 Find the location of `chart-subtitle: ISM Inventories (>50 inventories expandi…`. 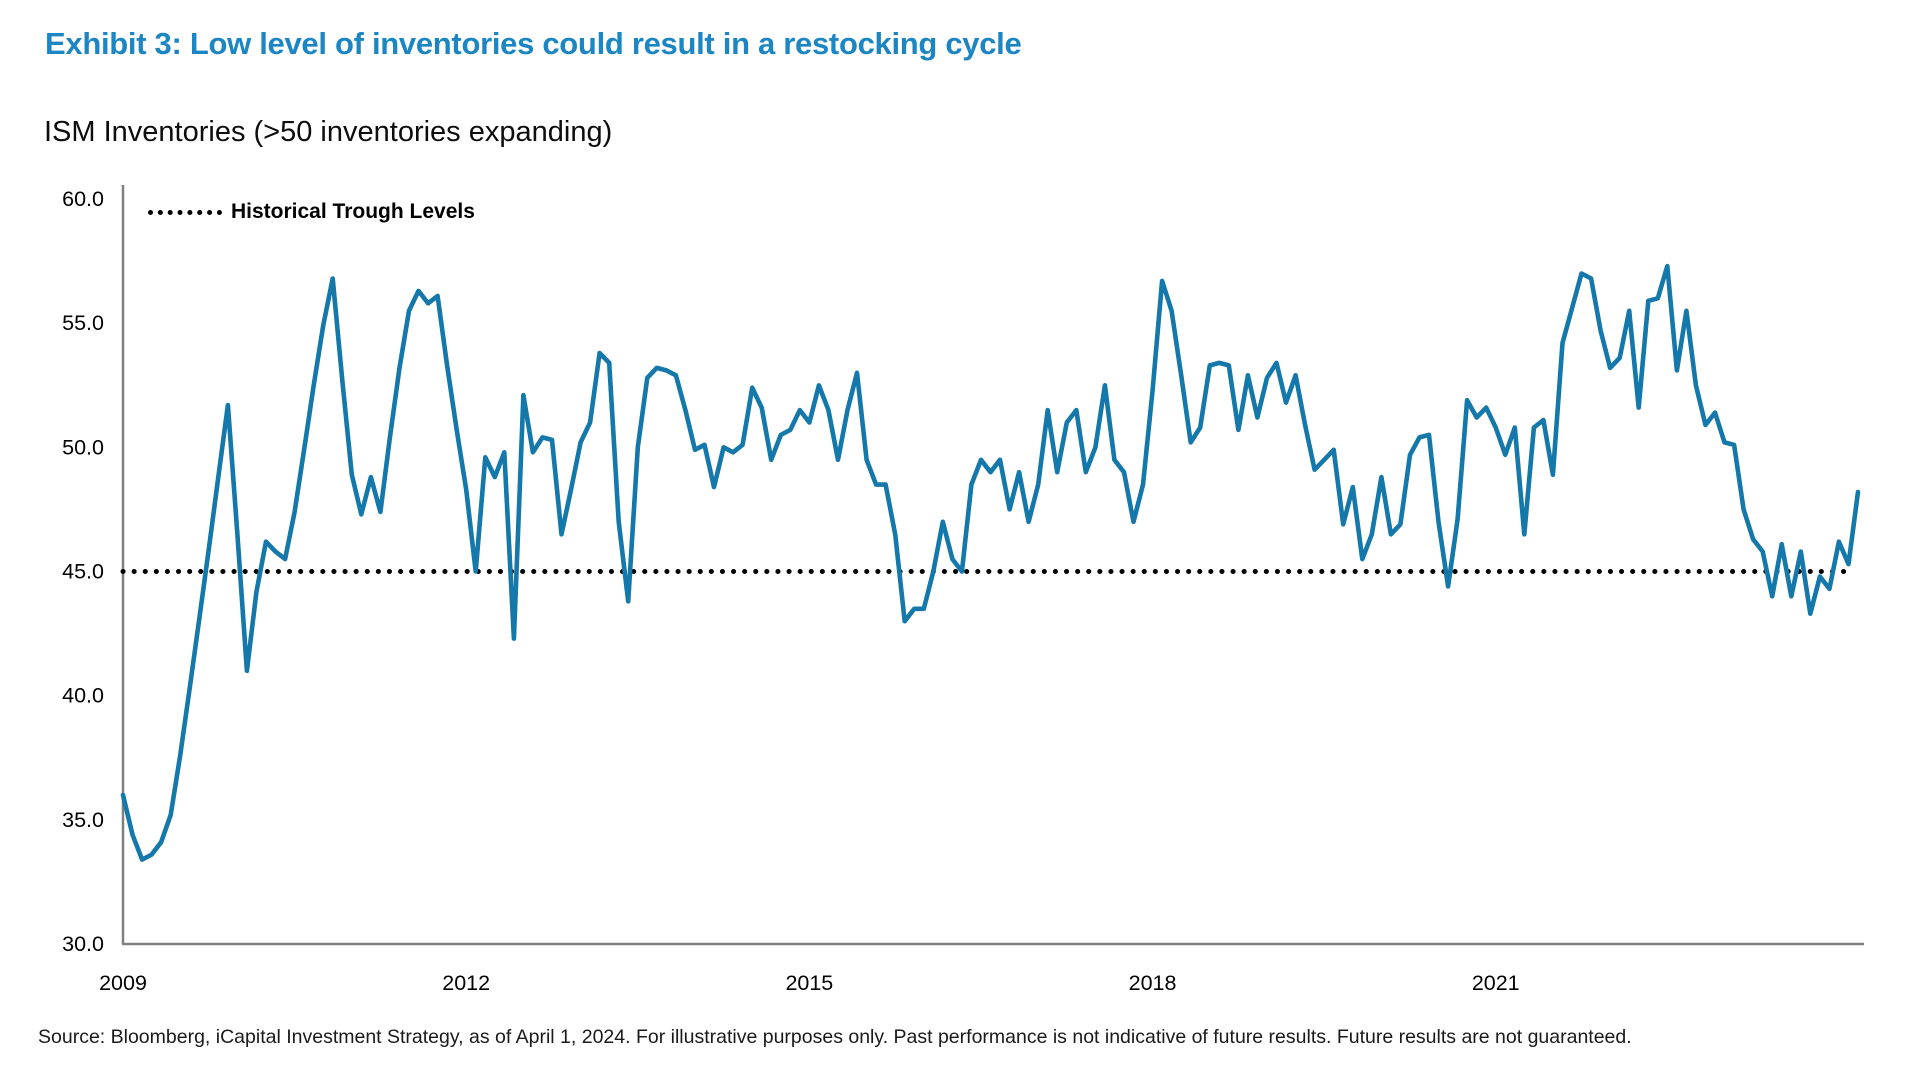

chart-subtitle: ISM Inventories (>50 inventories expandi… is located at coordinates (328, 132).